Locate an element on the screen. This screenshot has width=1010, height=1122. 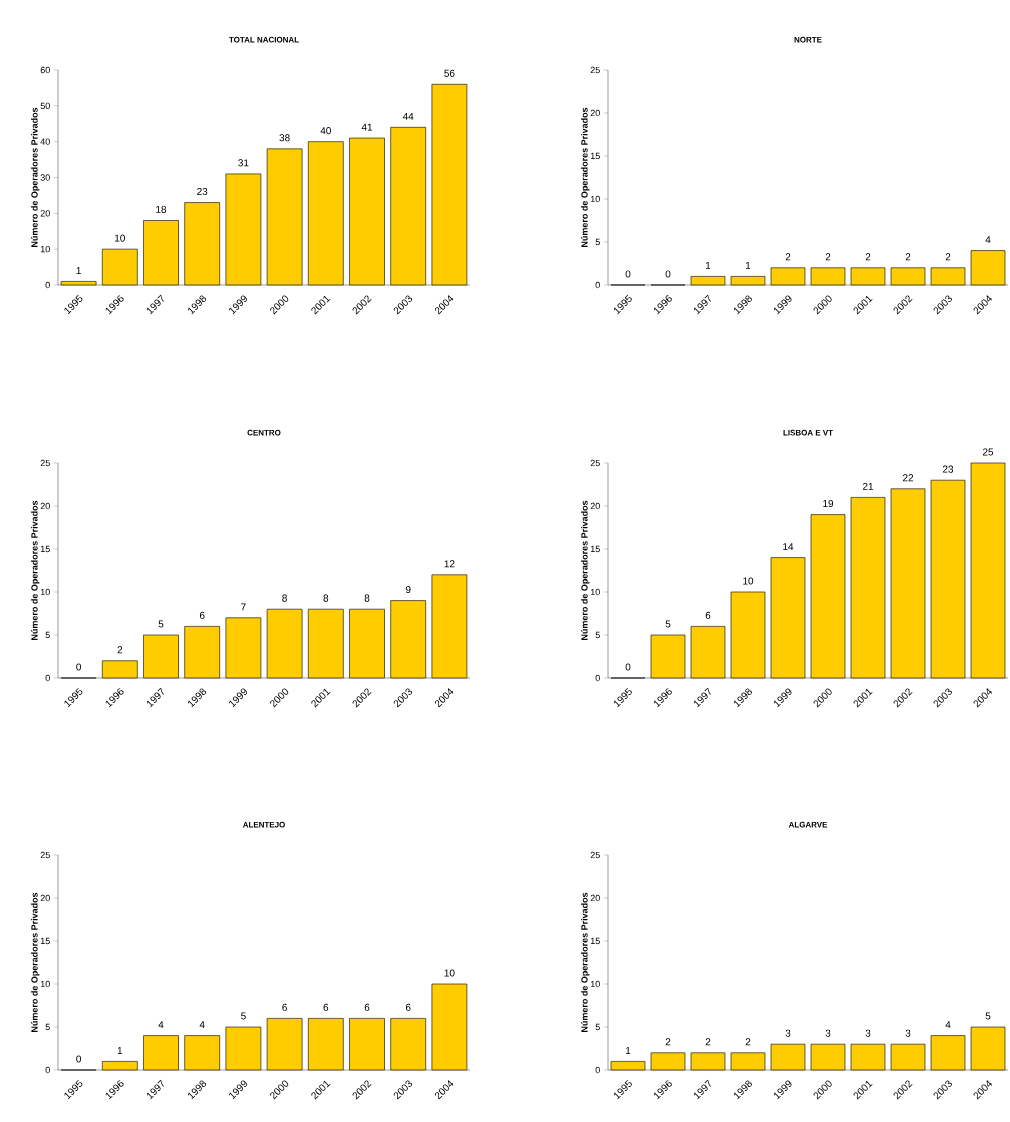
data-label: 12 is located at coordinates (449, 564).